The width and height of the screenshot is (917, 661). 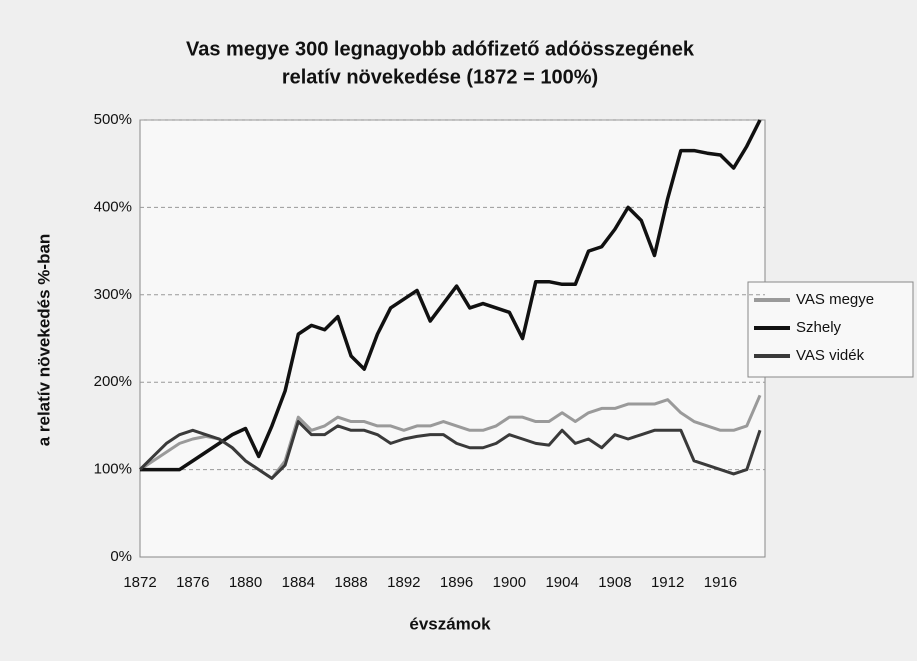 What do you see at coordinates (509, 582) in the screenshot?
I see `x-tick-label: 1900` at bounding box center [509, 582].